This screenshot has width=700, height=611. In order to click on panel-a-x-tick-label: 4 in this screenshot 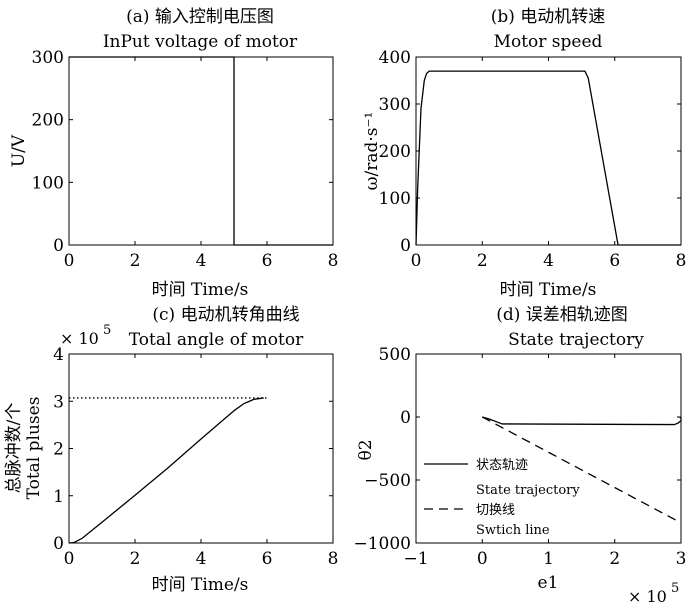, I will do `click(201, 261)`.